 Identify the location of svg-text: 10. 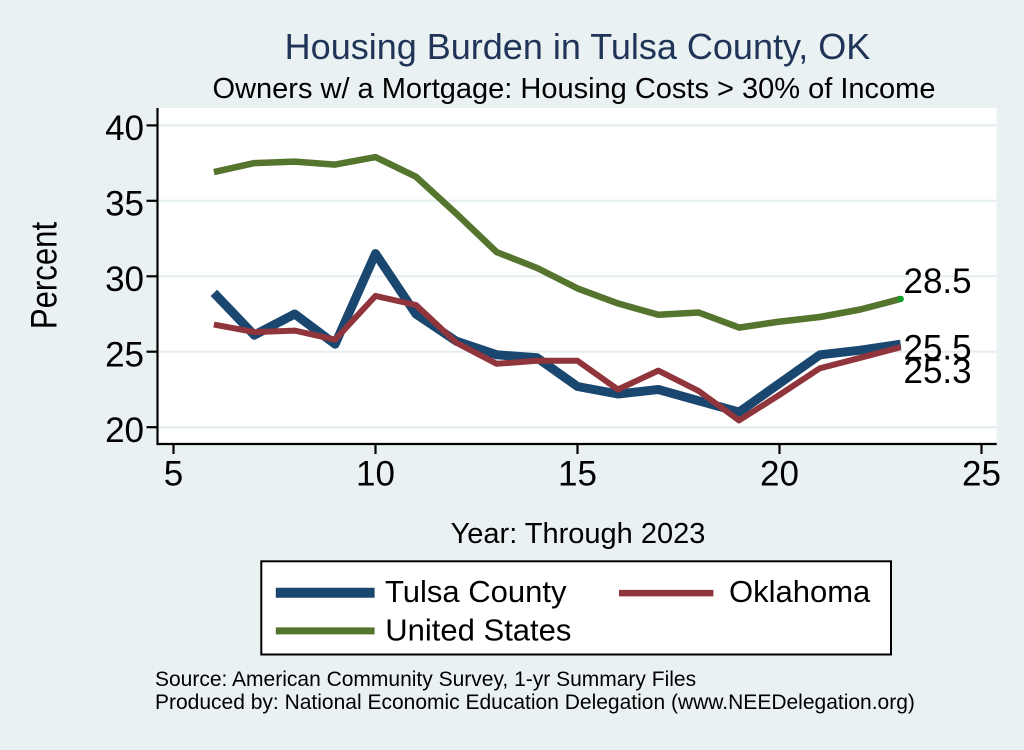
(375, 474).